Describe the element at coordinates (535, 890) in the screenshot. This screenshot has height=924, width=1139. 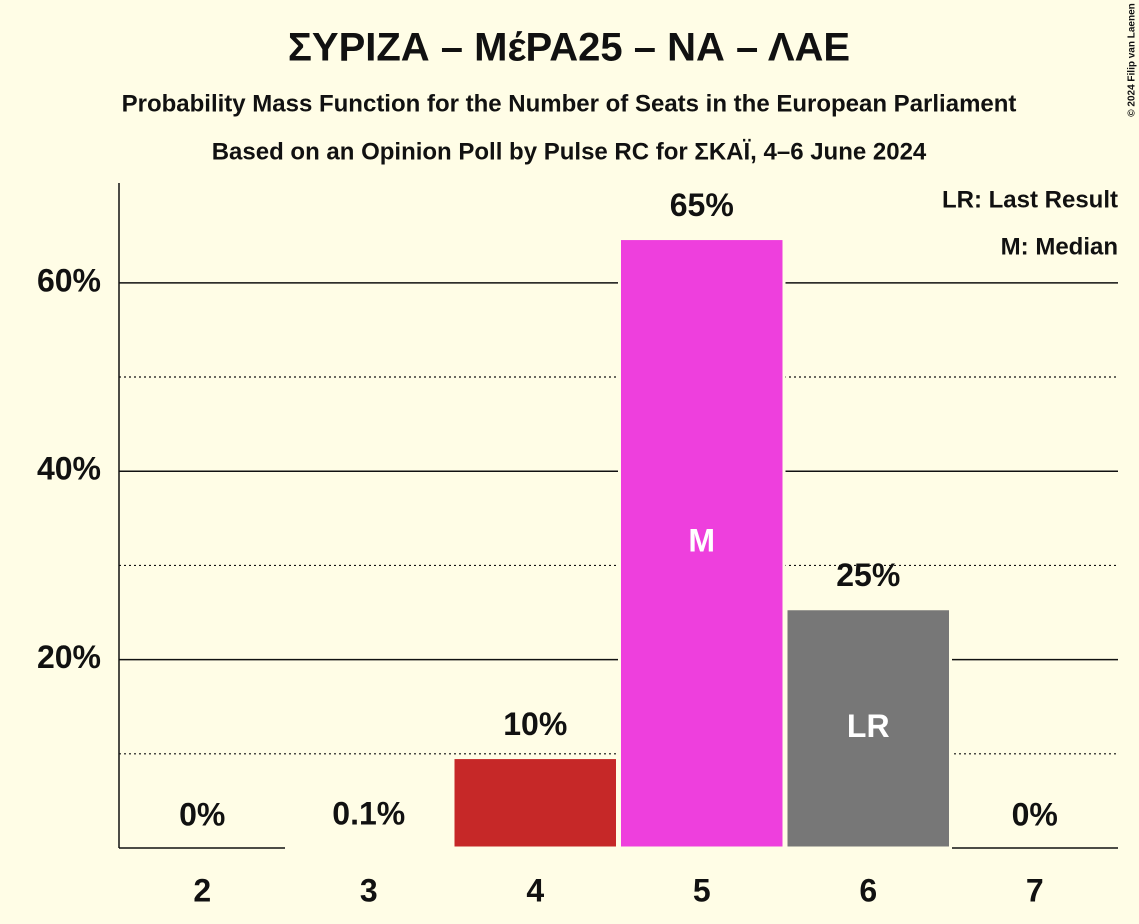
I see `x-tick-label: 4` at that location.